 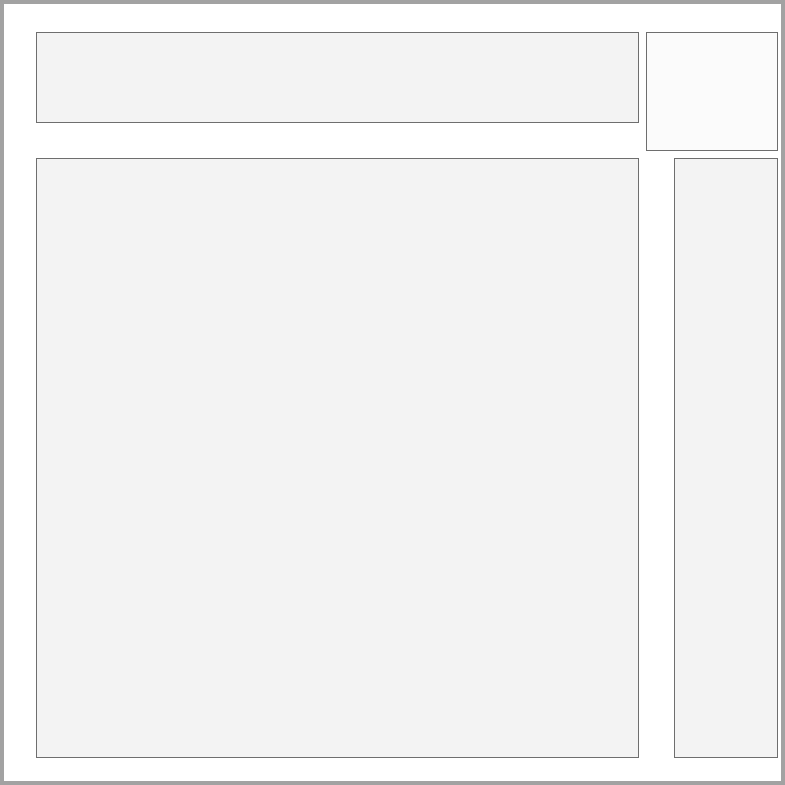 I want to click on altitude-profile-panel, so click(x=726, y=458).